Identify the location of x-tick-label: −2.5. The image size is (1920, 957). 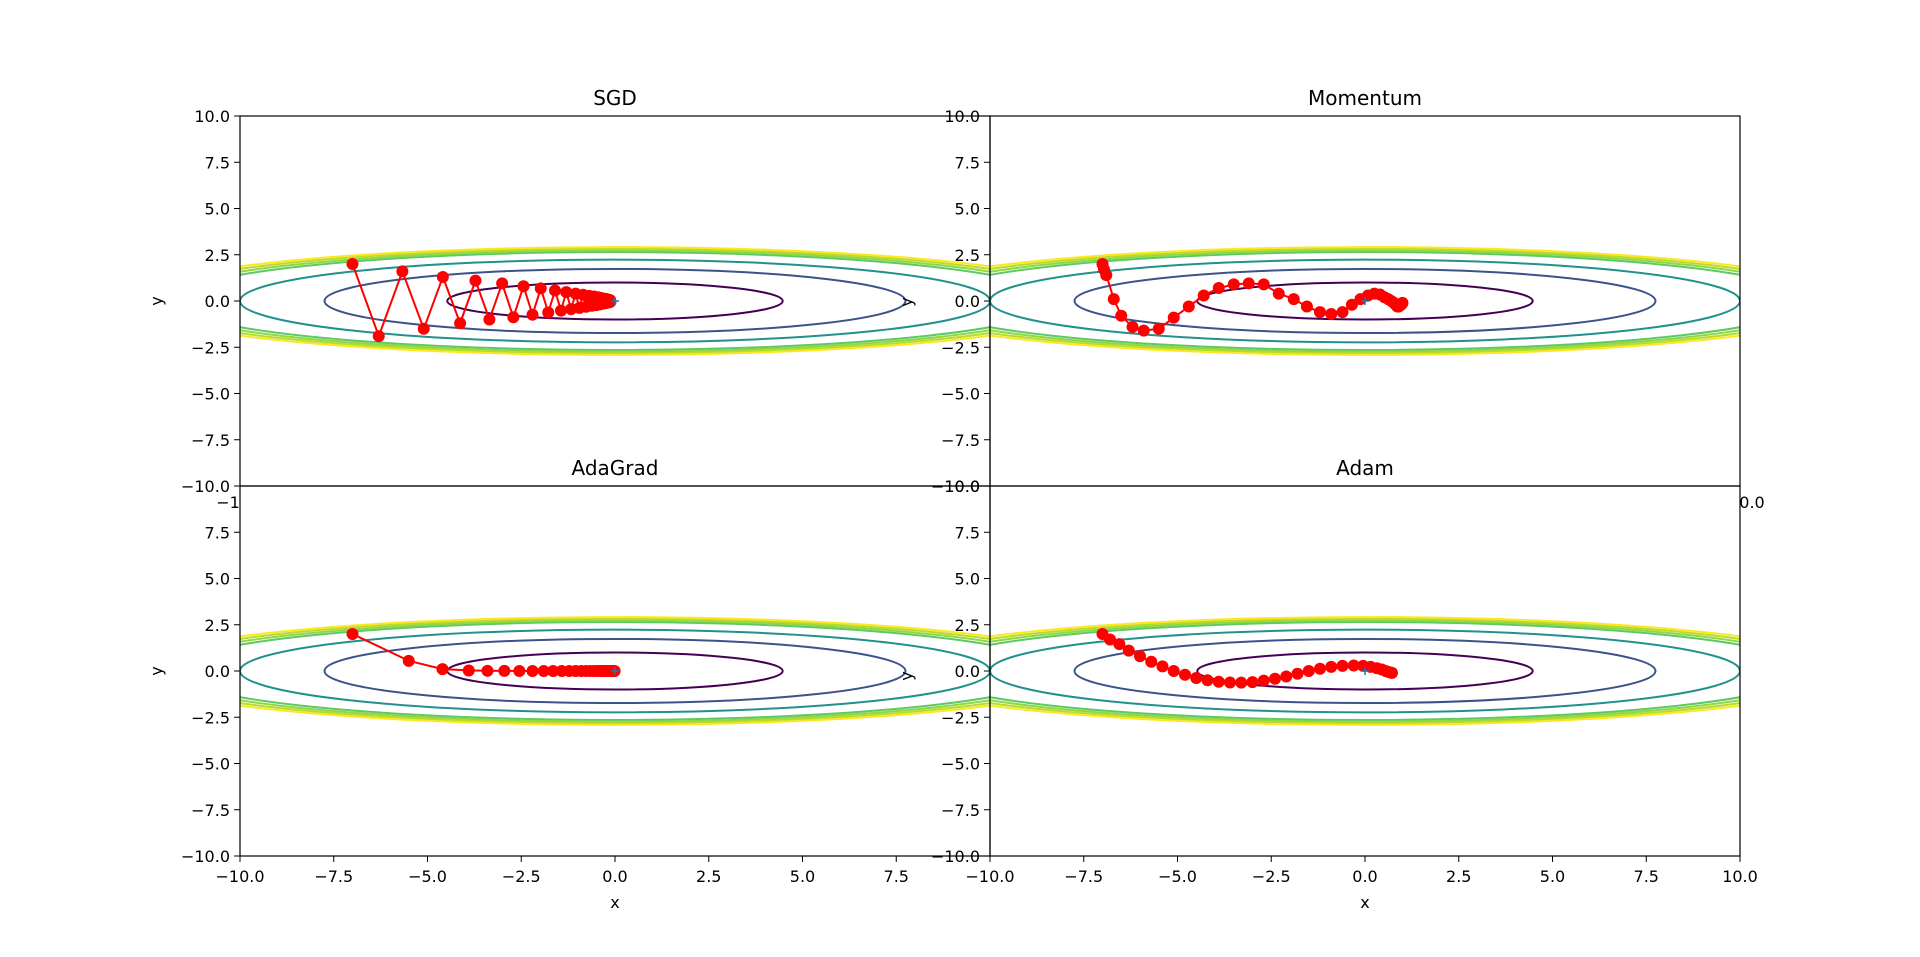
(521, 876).